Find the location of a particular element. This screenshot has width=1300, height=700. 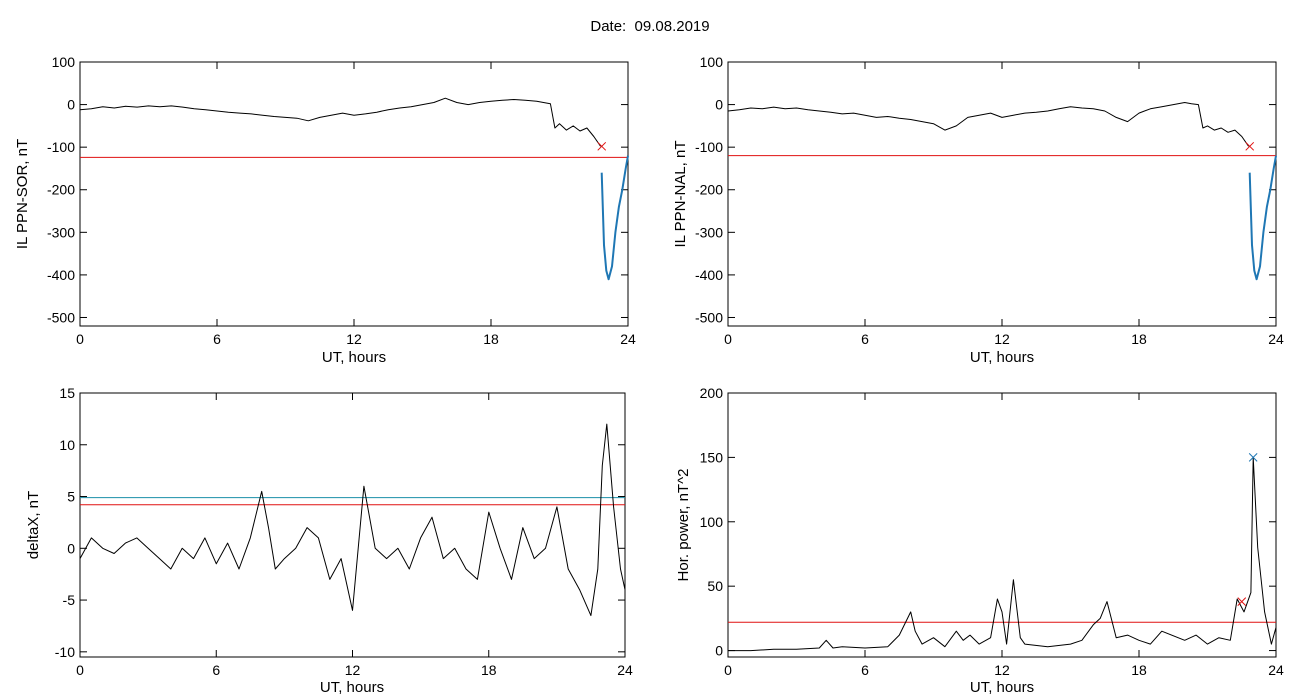

y-tick-label: -5 is located at coordinates (69, 600).